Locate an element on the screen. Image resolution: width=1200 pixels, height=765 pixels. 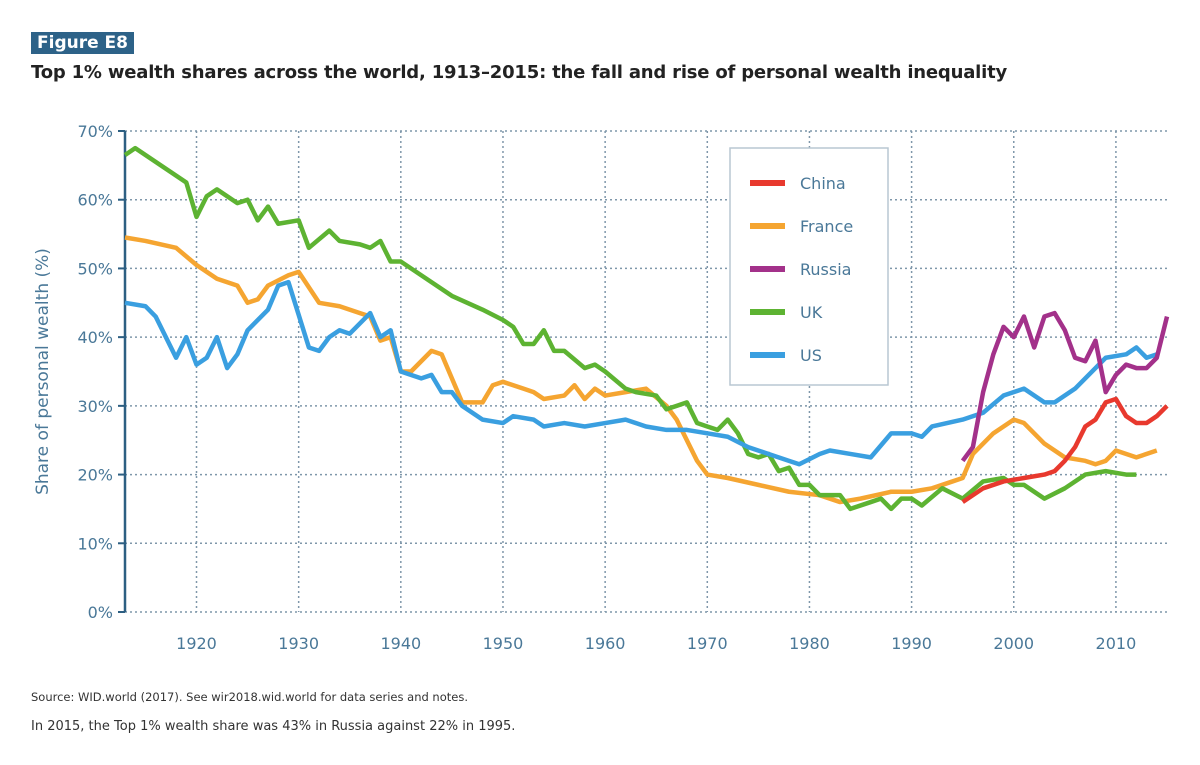
y-tick-label: 60% is located at coordinates (95, 200).